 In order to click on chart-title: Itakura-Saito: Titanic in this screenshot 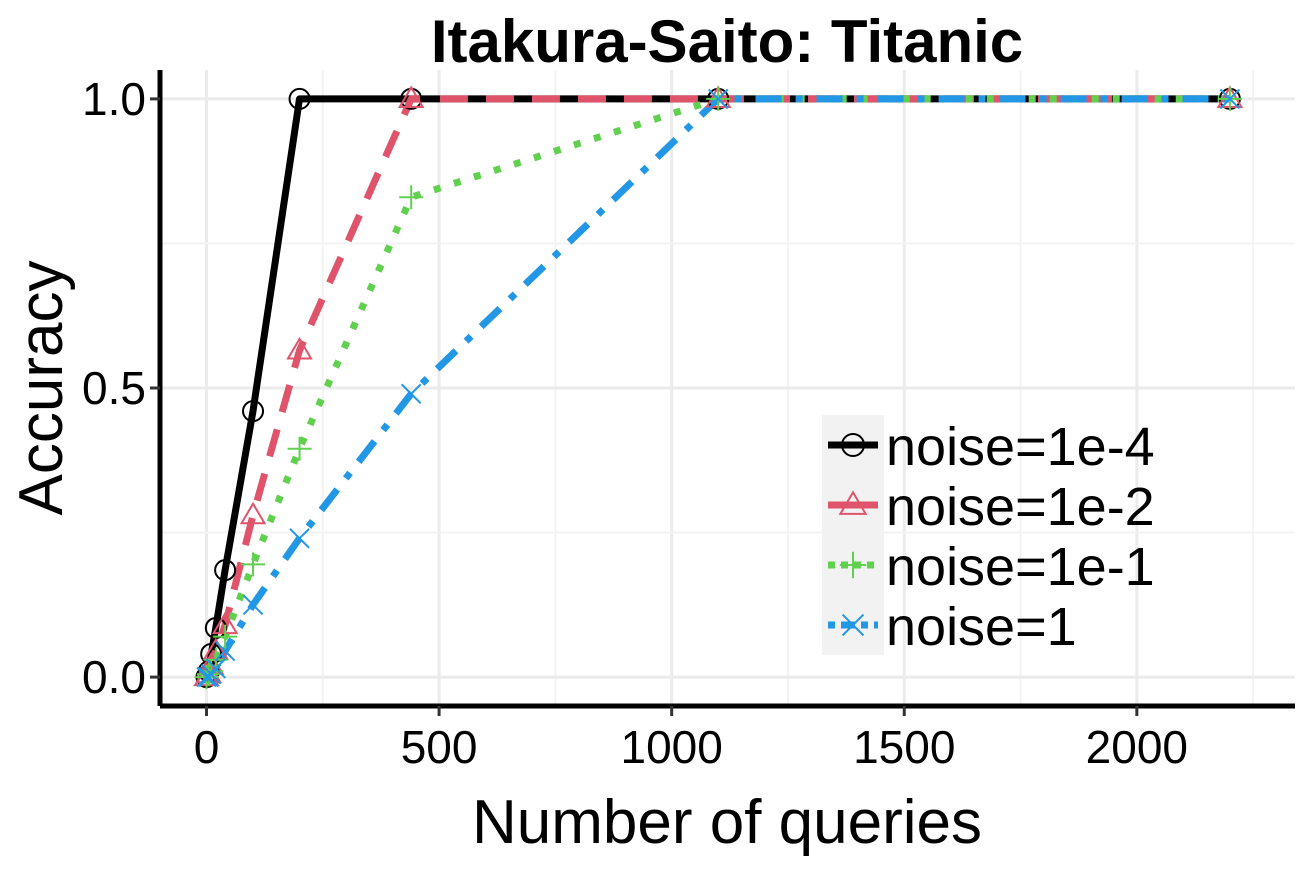, I will do `click(727, 41)`.